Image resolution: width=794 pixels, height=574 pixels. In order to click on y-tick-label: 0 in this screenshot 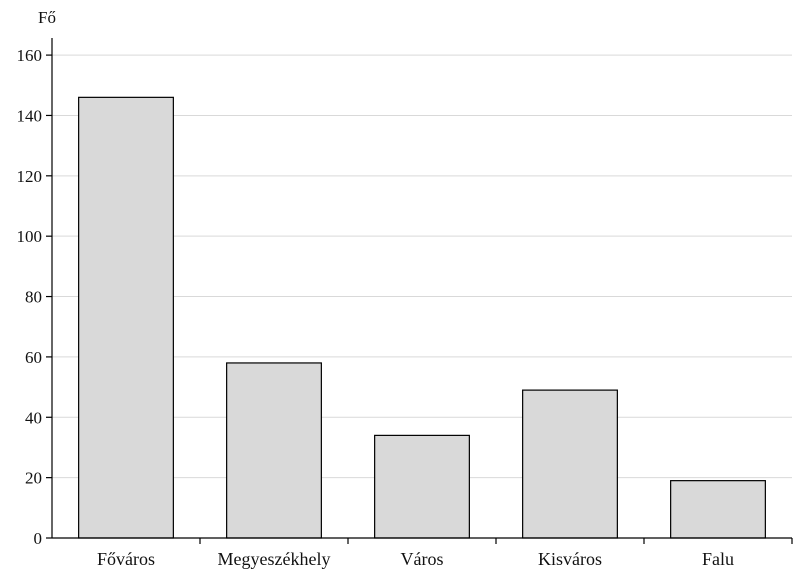, I will do `click(38, 538)`.